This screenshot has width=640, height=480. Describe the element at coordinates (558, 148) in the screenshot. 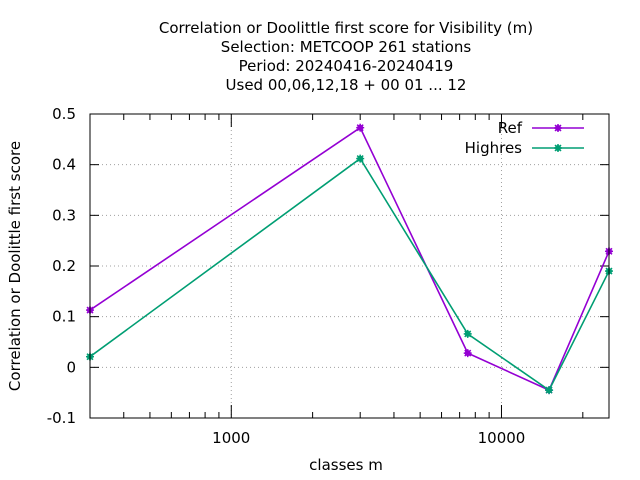

I see `legend-marker-highres` at that location.